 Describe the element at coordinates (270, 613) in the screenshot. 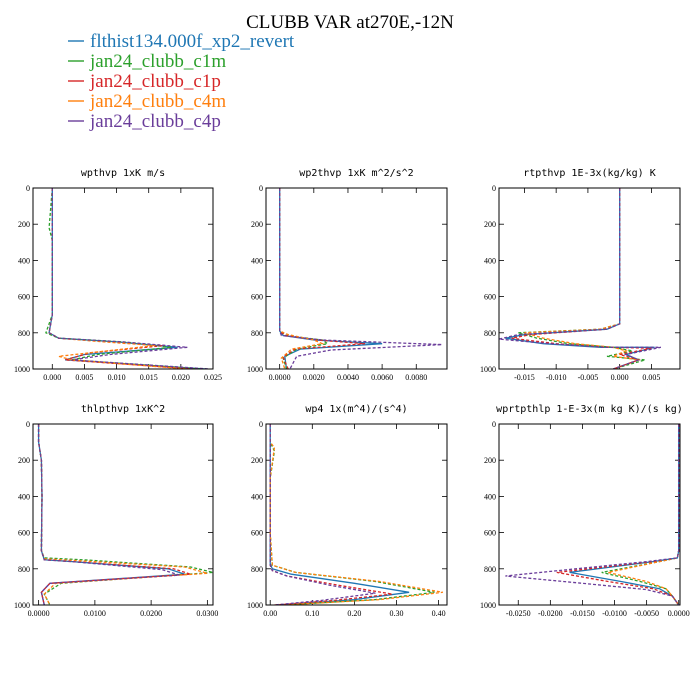

I see `x-tick-label: 0.00` at that location.